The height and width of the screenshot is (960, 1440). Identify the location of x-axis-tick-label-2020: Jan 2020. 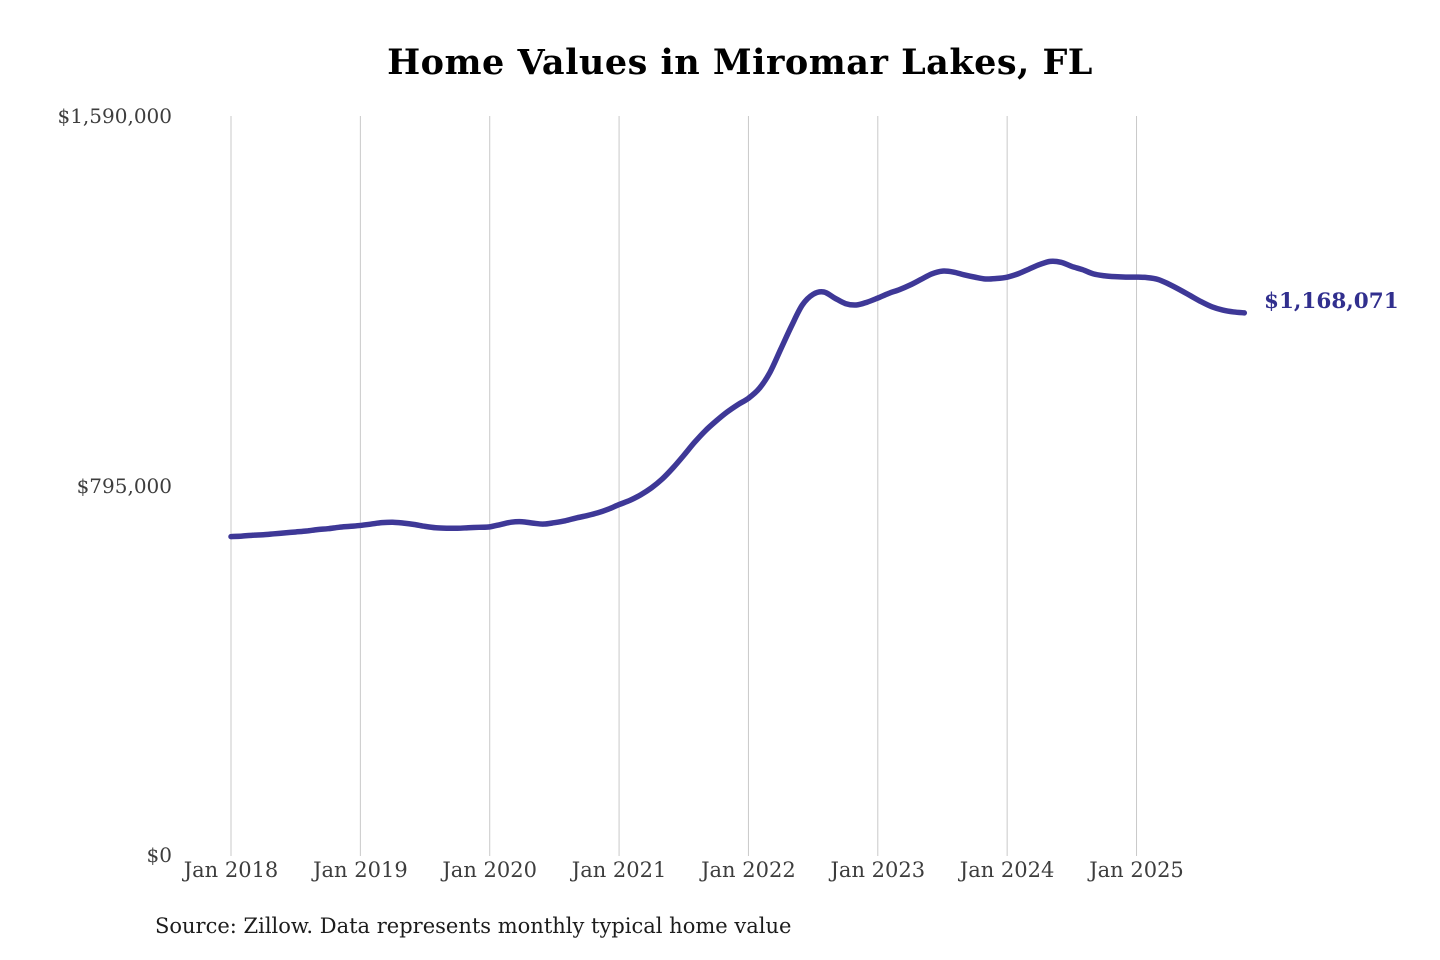
(489, 870).